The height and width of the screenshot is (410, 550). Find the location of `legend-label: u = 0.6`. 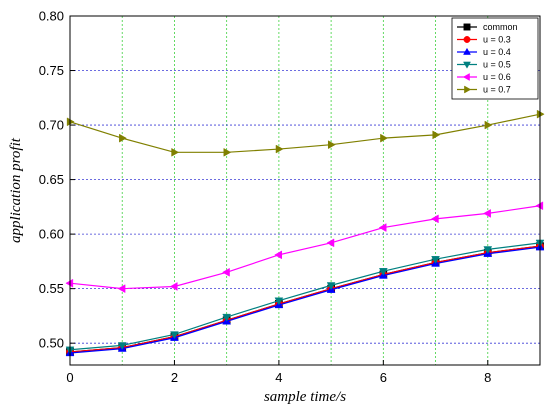

legend-label: u = 0.6 is located at coordinates (497, 77).